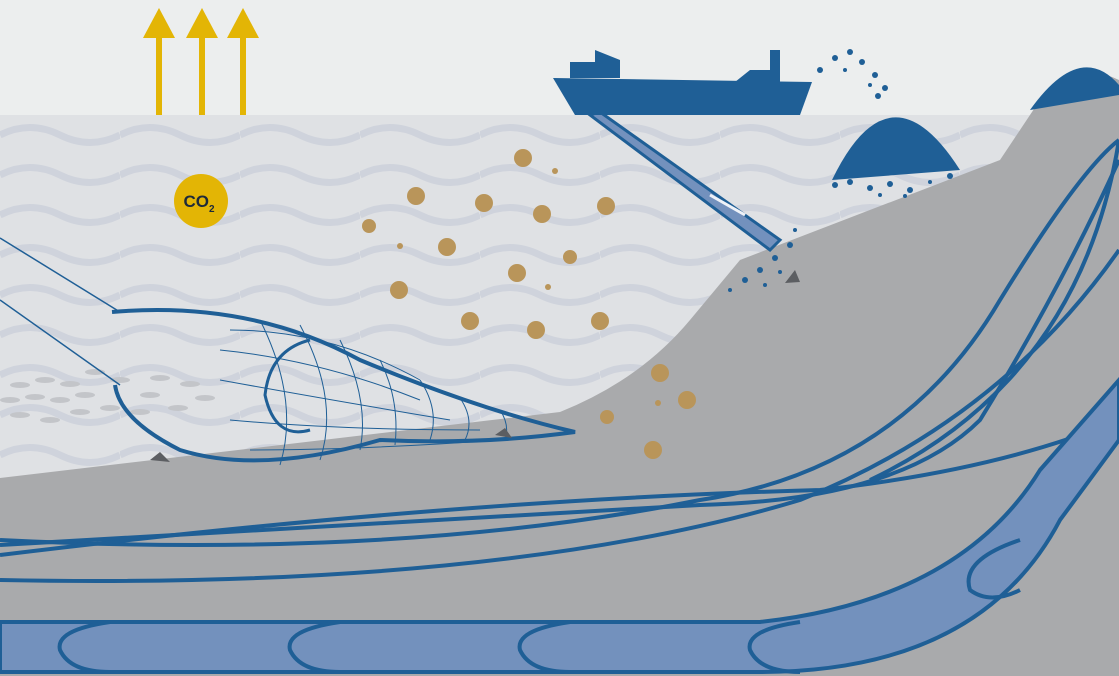 This screenshot has height=676, width=1119. Describe the element at coordinates (682, 96) in the screenshot. I see `ship-hull` at that location.